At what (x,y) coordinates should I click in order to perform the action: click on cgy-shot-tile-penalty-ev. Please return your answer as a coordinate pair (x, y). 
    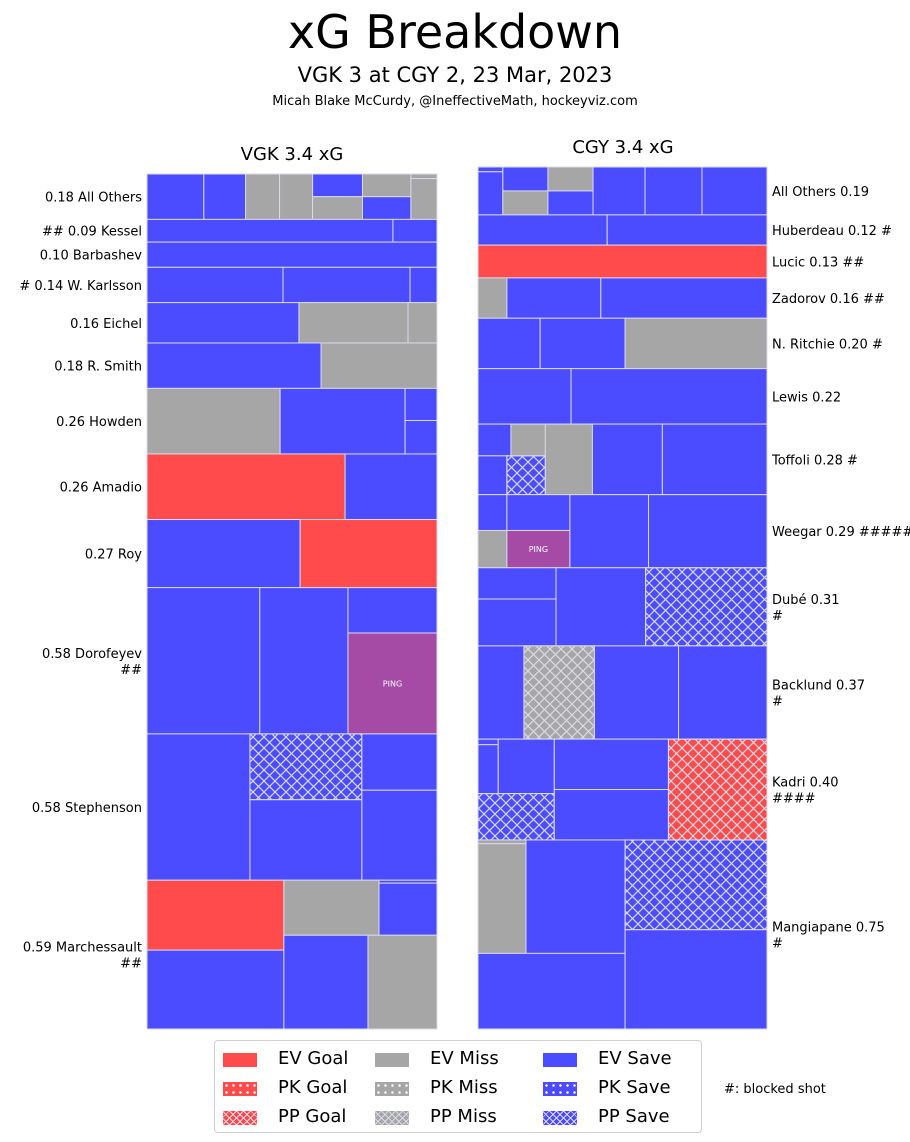
    Looking at the image, I should click on (538, 549).